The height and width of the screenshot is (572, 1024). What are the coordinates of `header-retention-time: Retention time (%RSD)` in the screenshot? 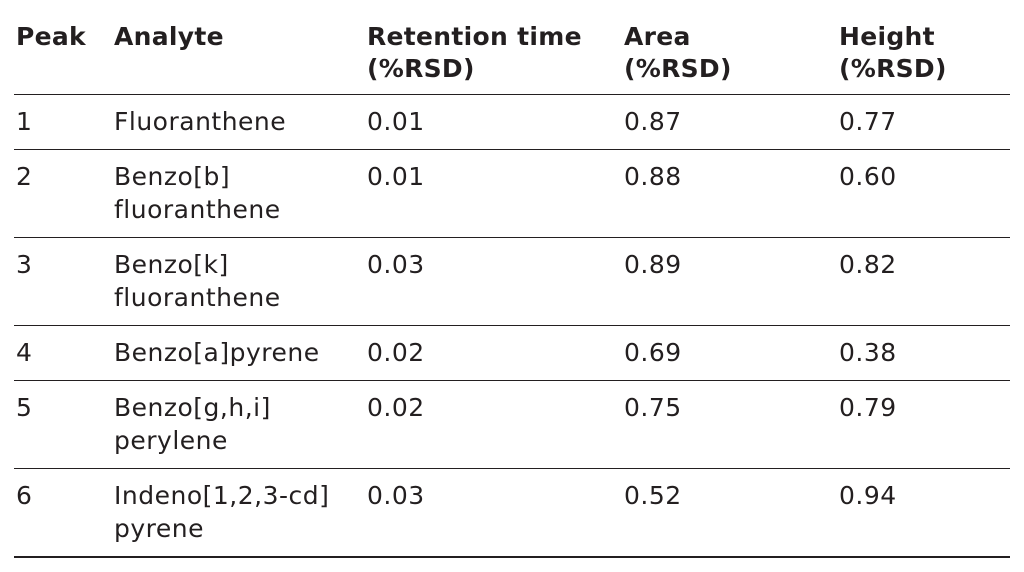 It's located at (493, 56).